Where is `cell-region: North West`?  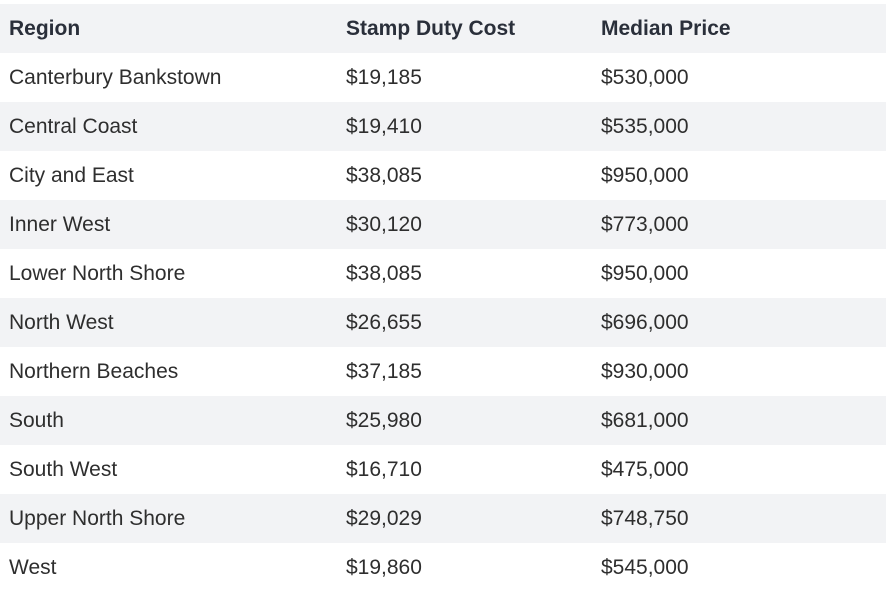 cell-region: North West is located at coordinates (61, 322).